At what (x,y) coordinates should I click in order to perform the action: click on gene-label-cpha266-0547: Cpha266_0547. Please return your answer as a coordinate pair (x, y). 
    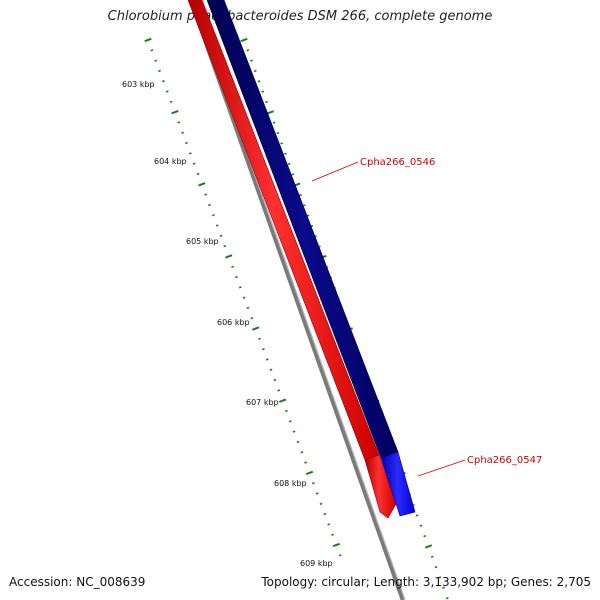
    Looking at the image, I should click on (504, 460).